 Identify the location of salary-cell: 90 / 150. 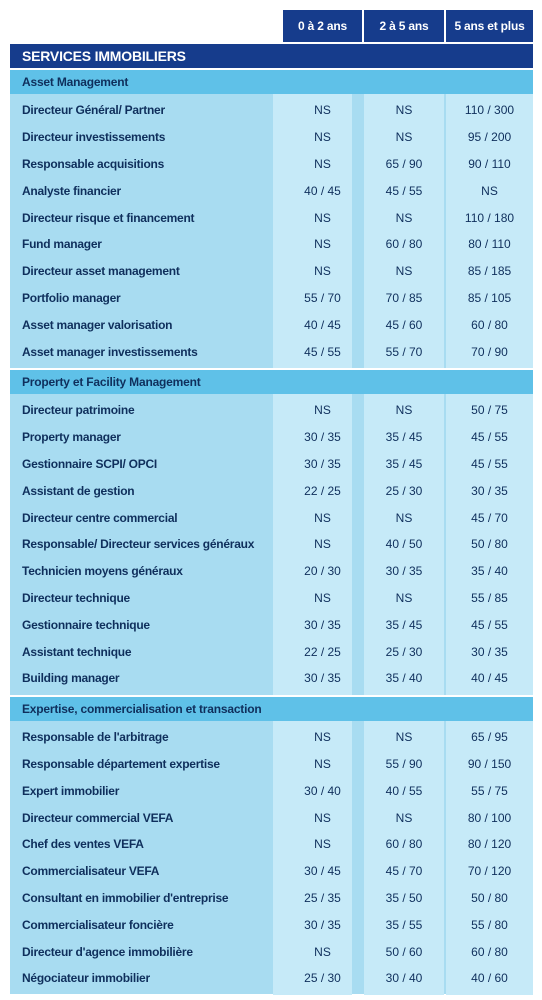
(489, 763).